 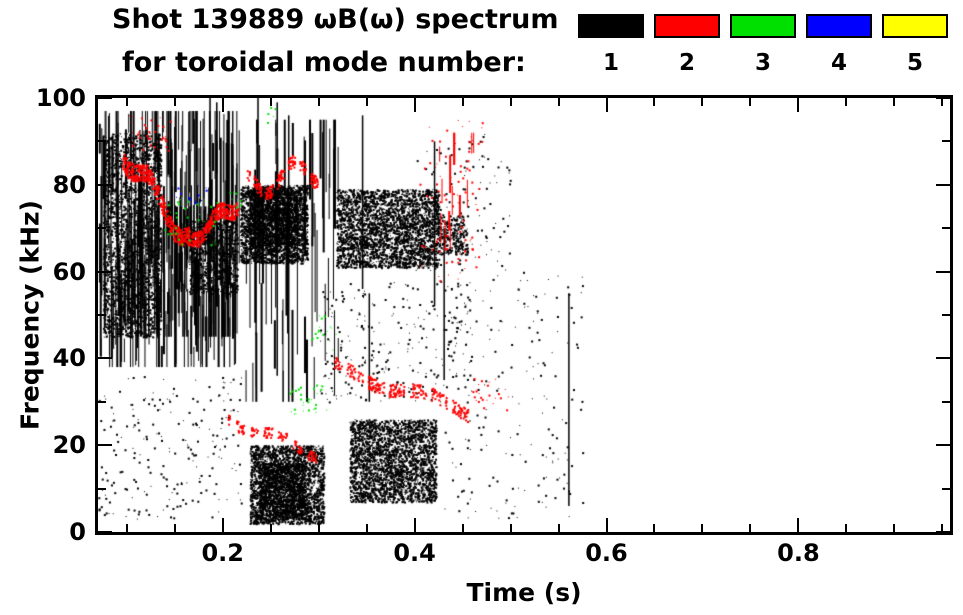 What do you see at coordinates (915, 26) in the screenshot?
I see `legend-swatch-n5` at bounding box center [915, 26].